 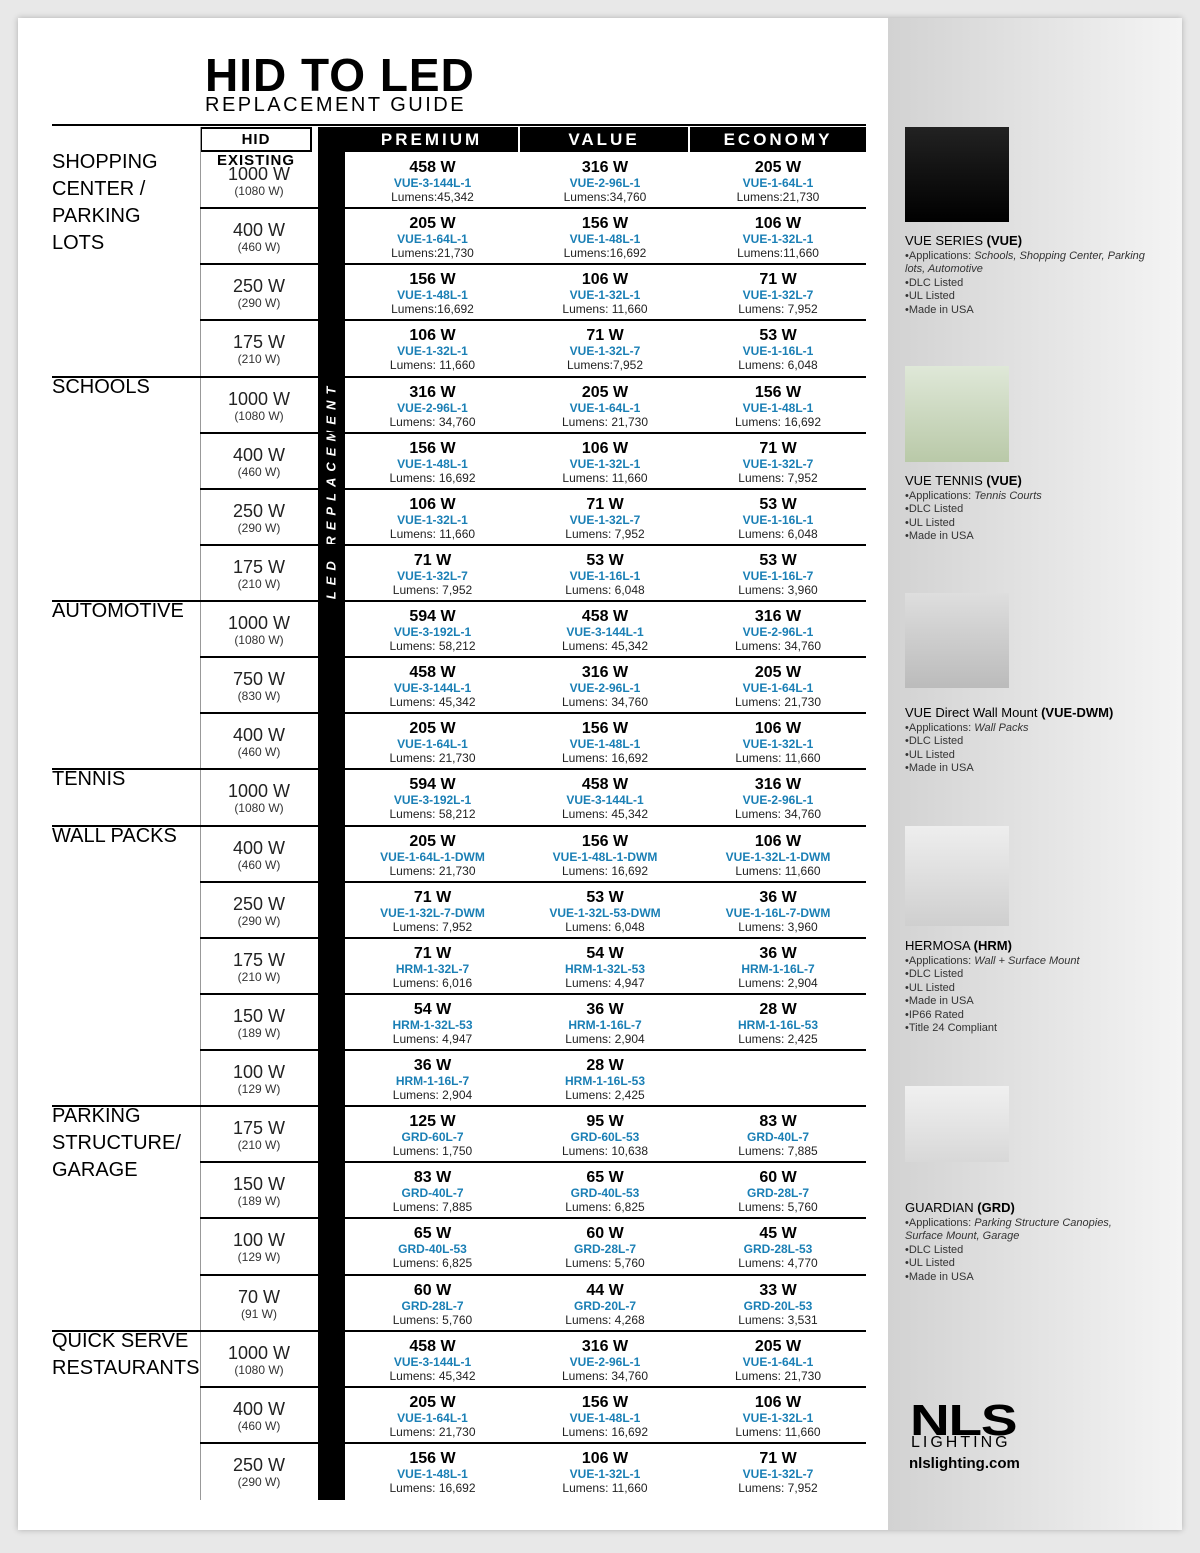 What do you see at coordinates (1077, 712) in the screenshot?
I see `product-code: (VUE-DWM)` at bounding box center [1077, 712].